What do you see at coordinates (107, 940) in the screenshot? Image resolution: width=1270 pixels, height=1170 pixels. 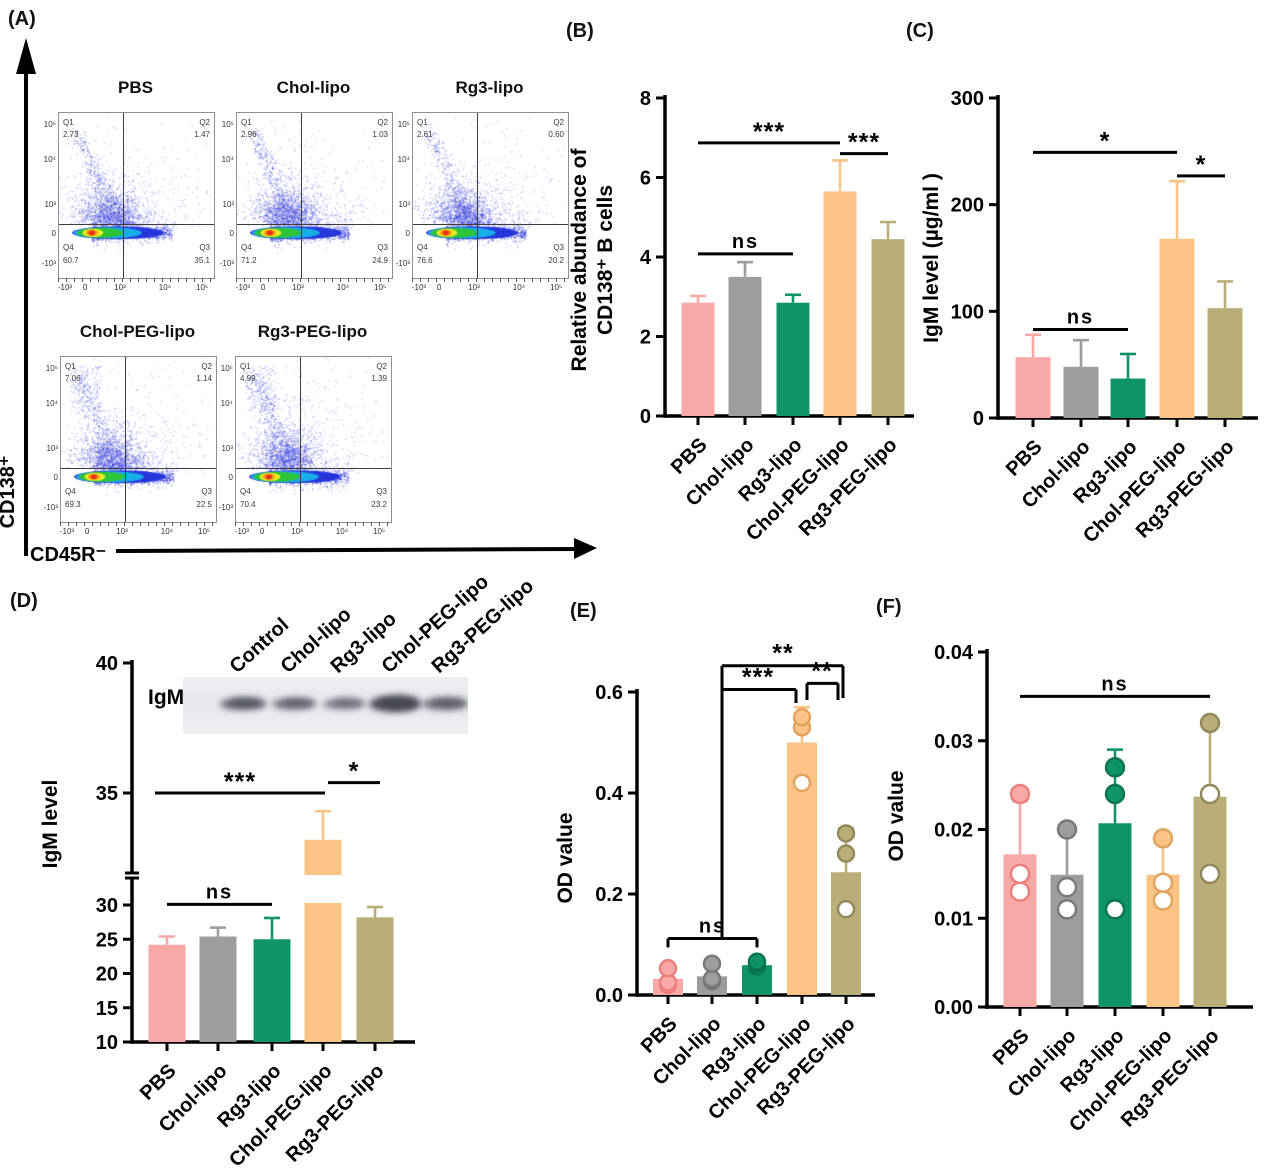 I see `ytick-D: 25` at bounding box center [107, 940].